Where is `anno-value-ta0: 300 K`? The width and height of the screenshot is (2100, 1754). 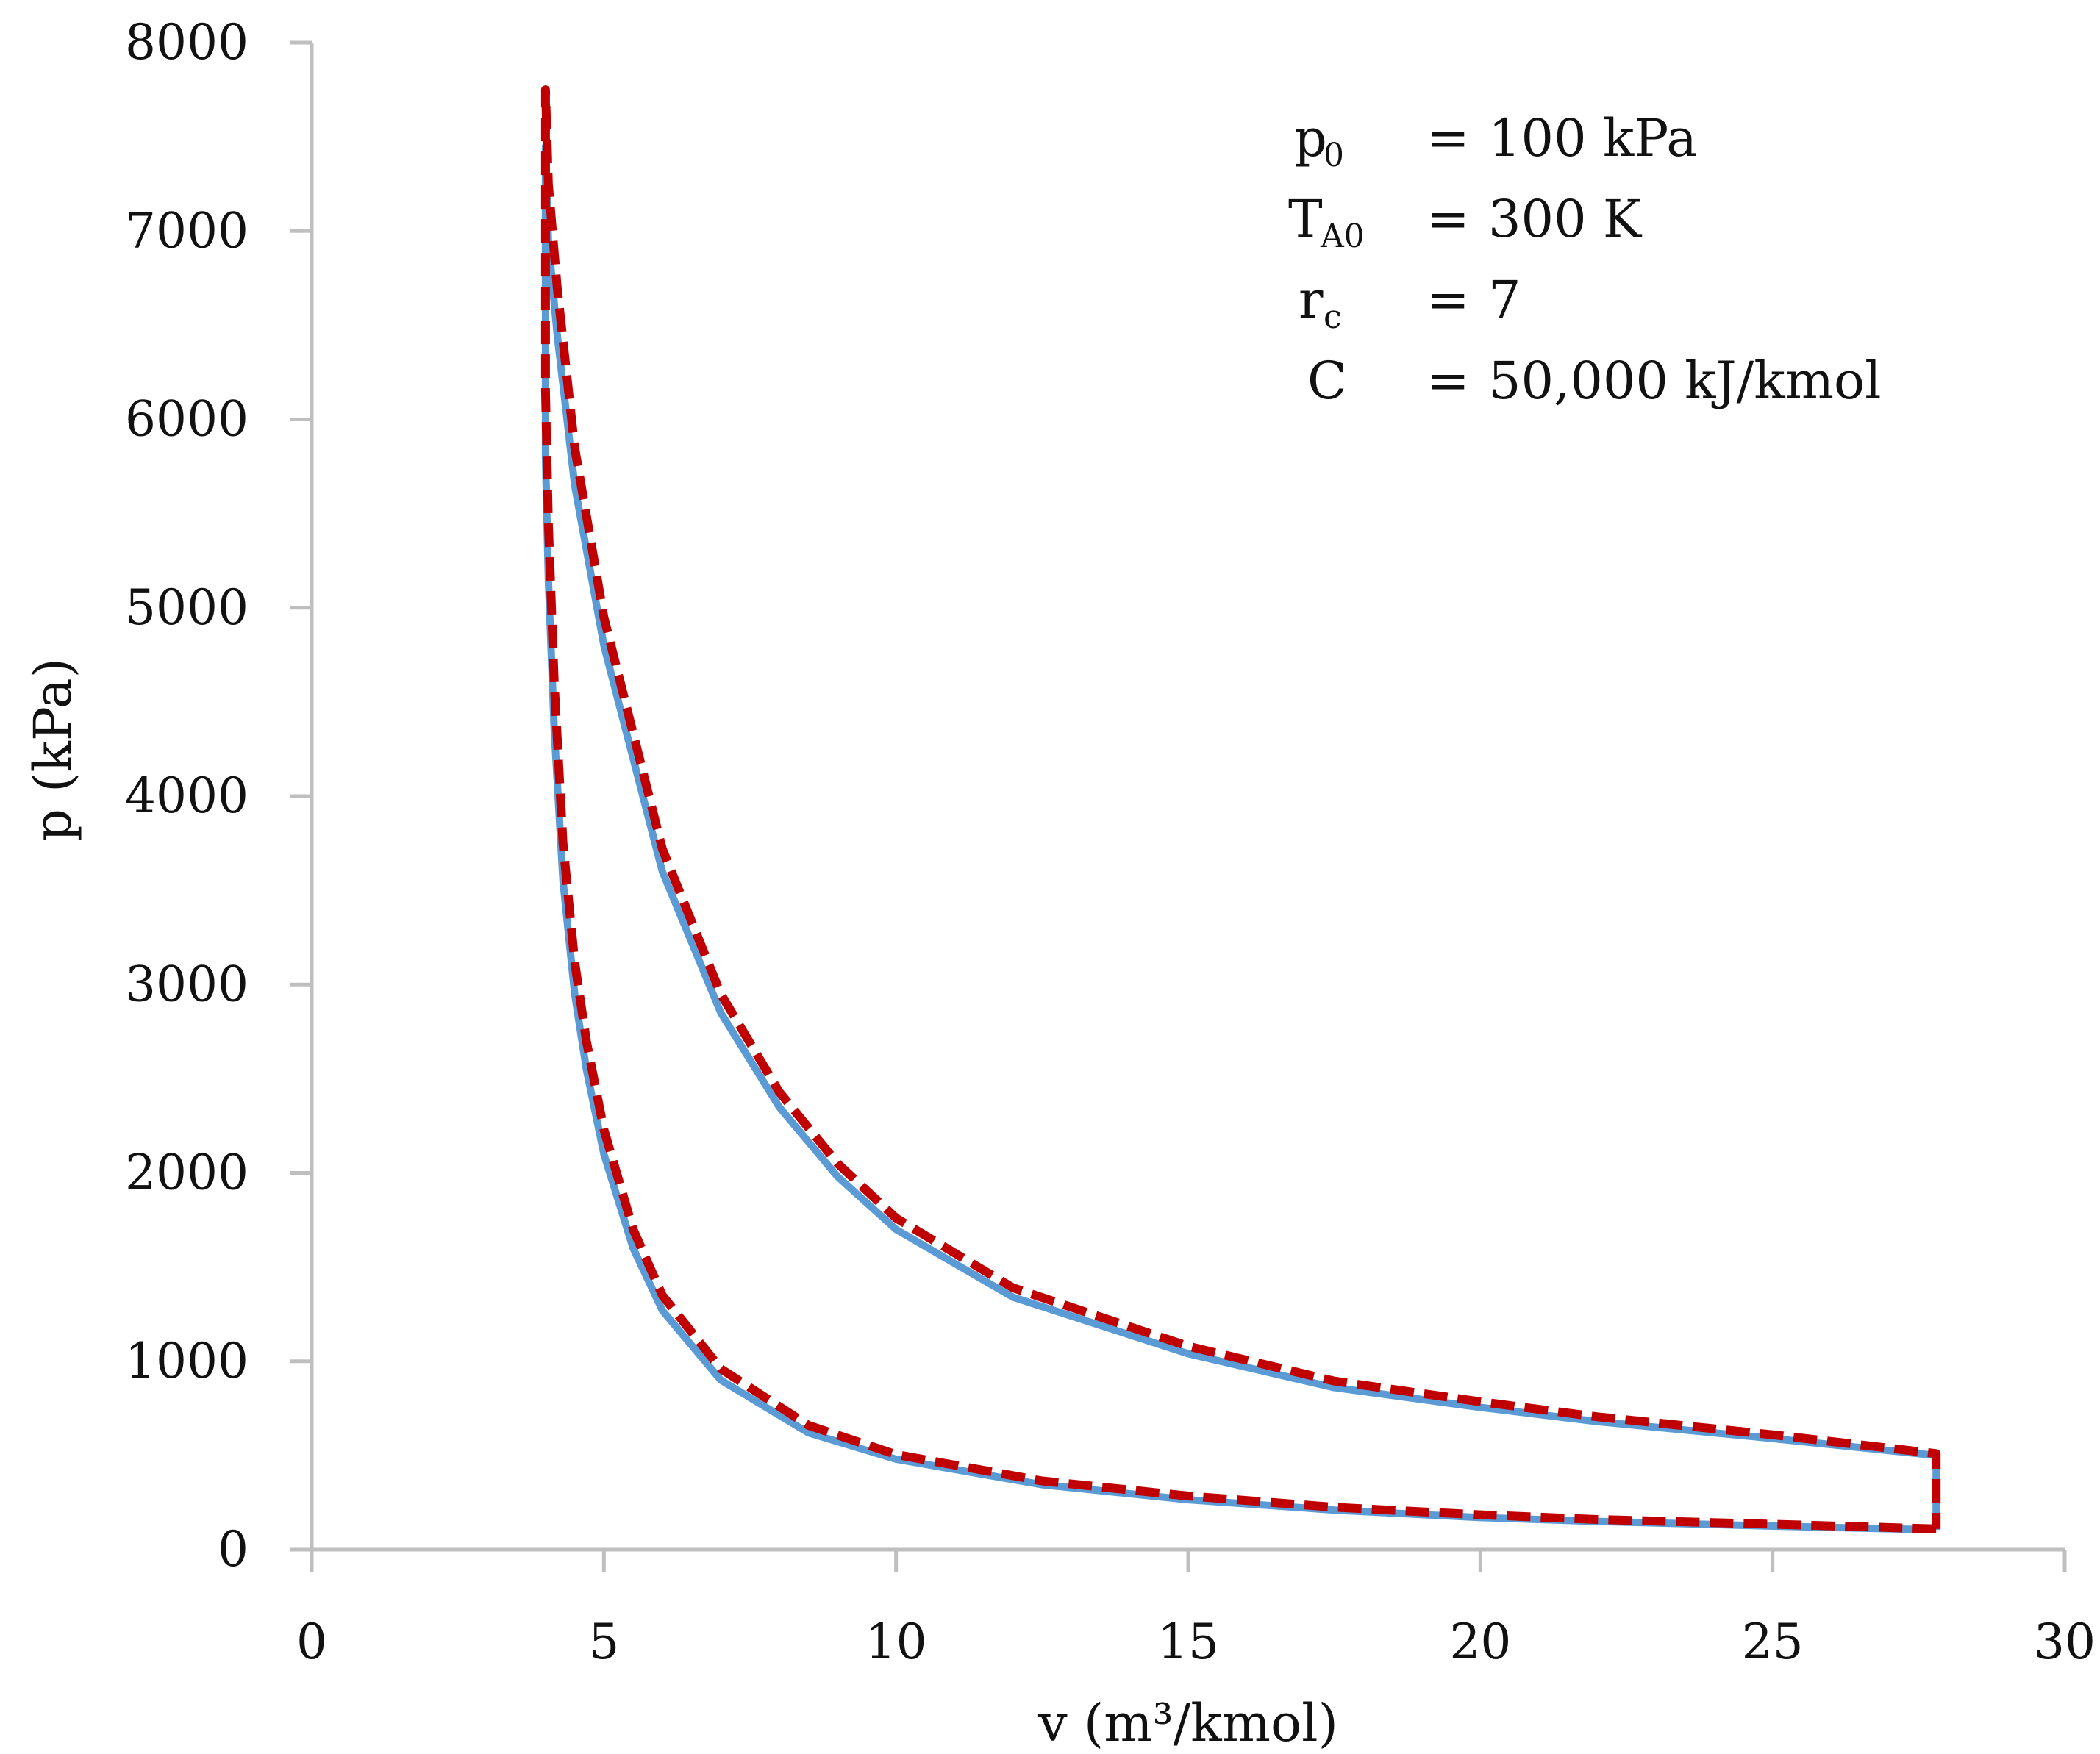 anno-value-ta0: 300 K is located at coordinates (1565, 219).